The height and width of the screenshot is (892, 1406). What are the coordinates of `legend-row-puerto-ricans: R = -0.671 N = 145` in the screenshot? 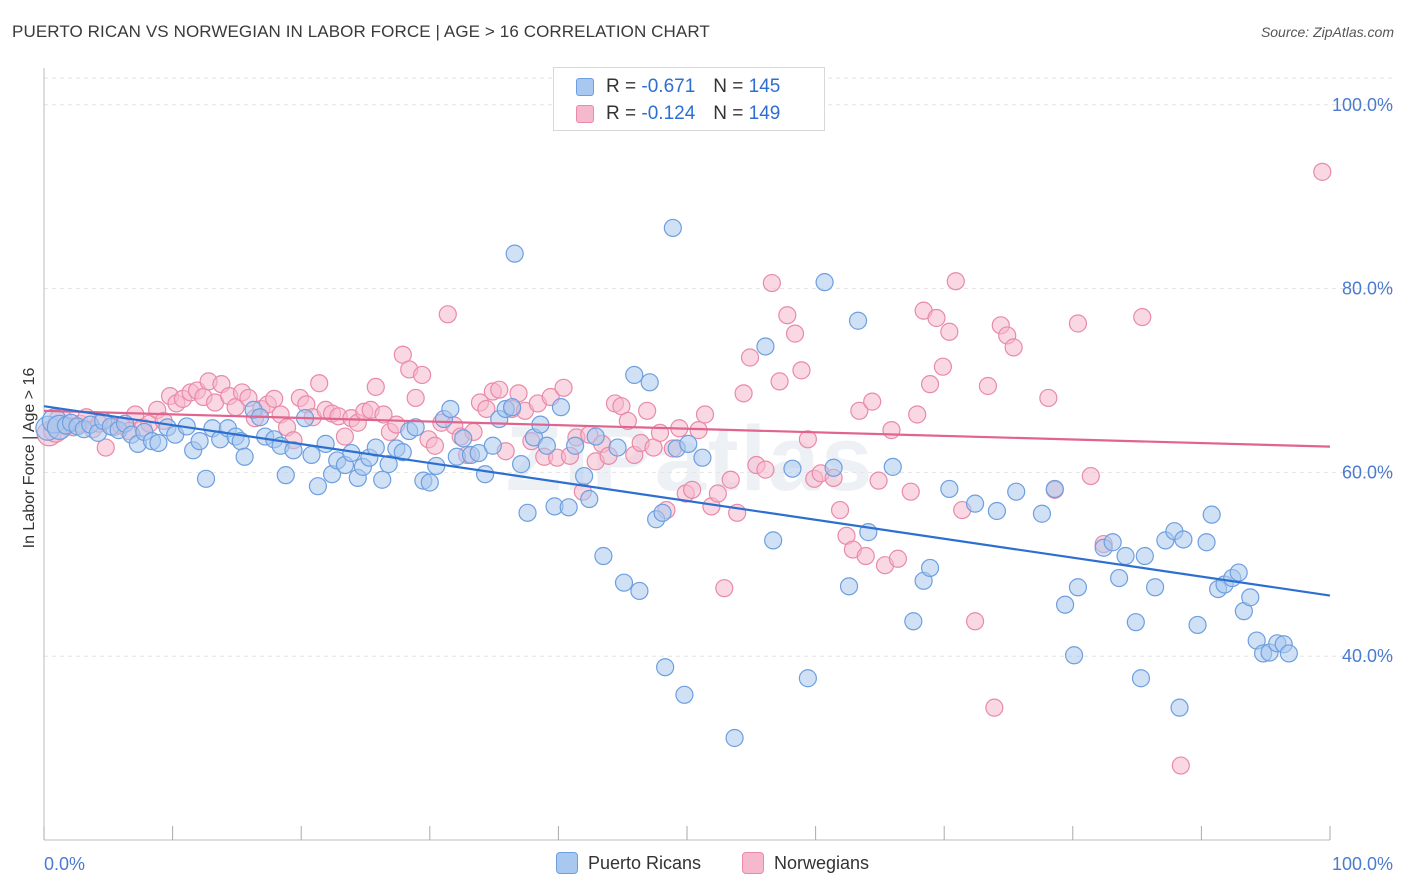 It's located at (678, 87).